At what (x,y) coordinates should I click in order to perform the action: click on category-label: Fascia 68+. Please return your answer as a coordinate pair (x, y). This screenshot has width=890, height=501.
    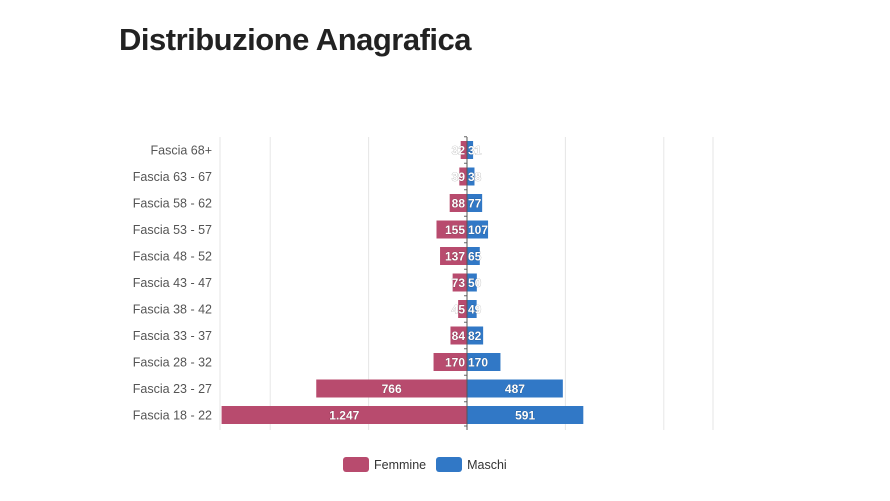
    Looking at the image, I should click on (182, 151).